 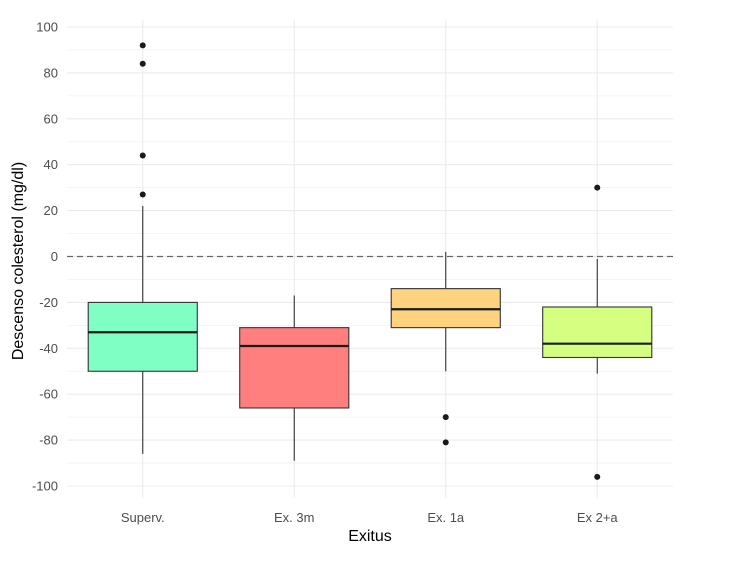 I want to click on y-tick-label: 0, so click(x=54, y=256).